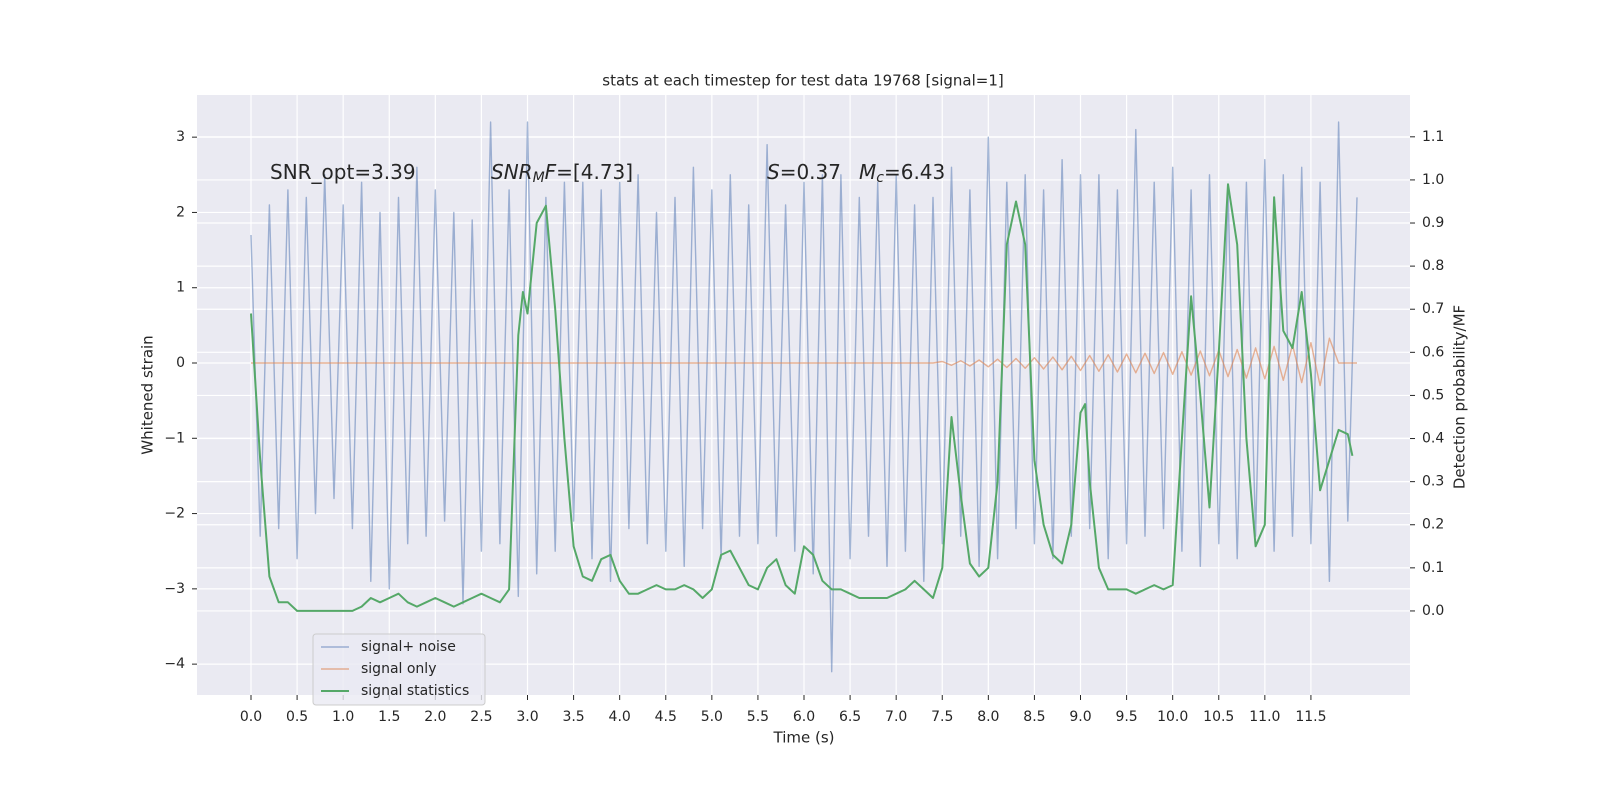 The height and width of the screenshot is (800, 1600). I want to click on y-tick-label: 2, so click(180, 212).